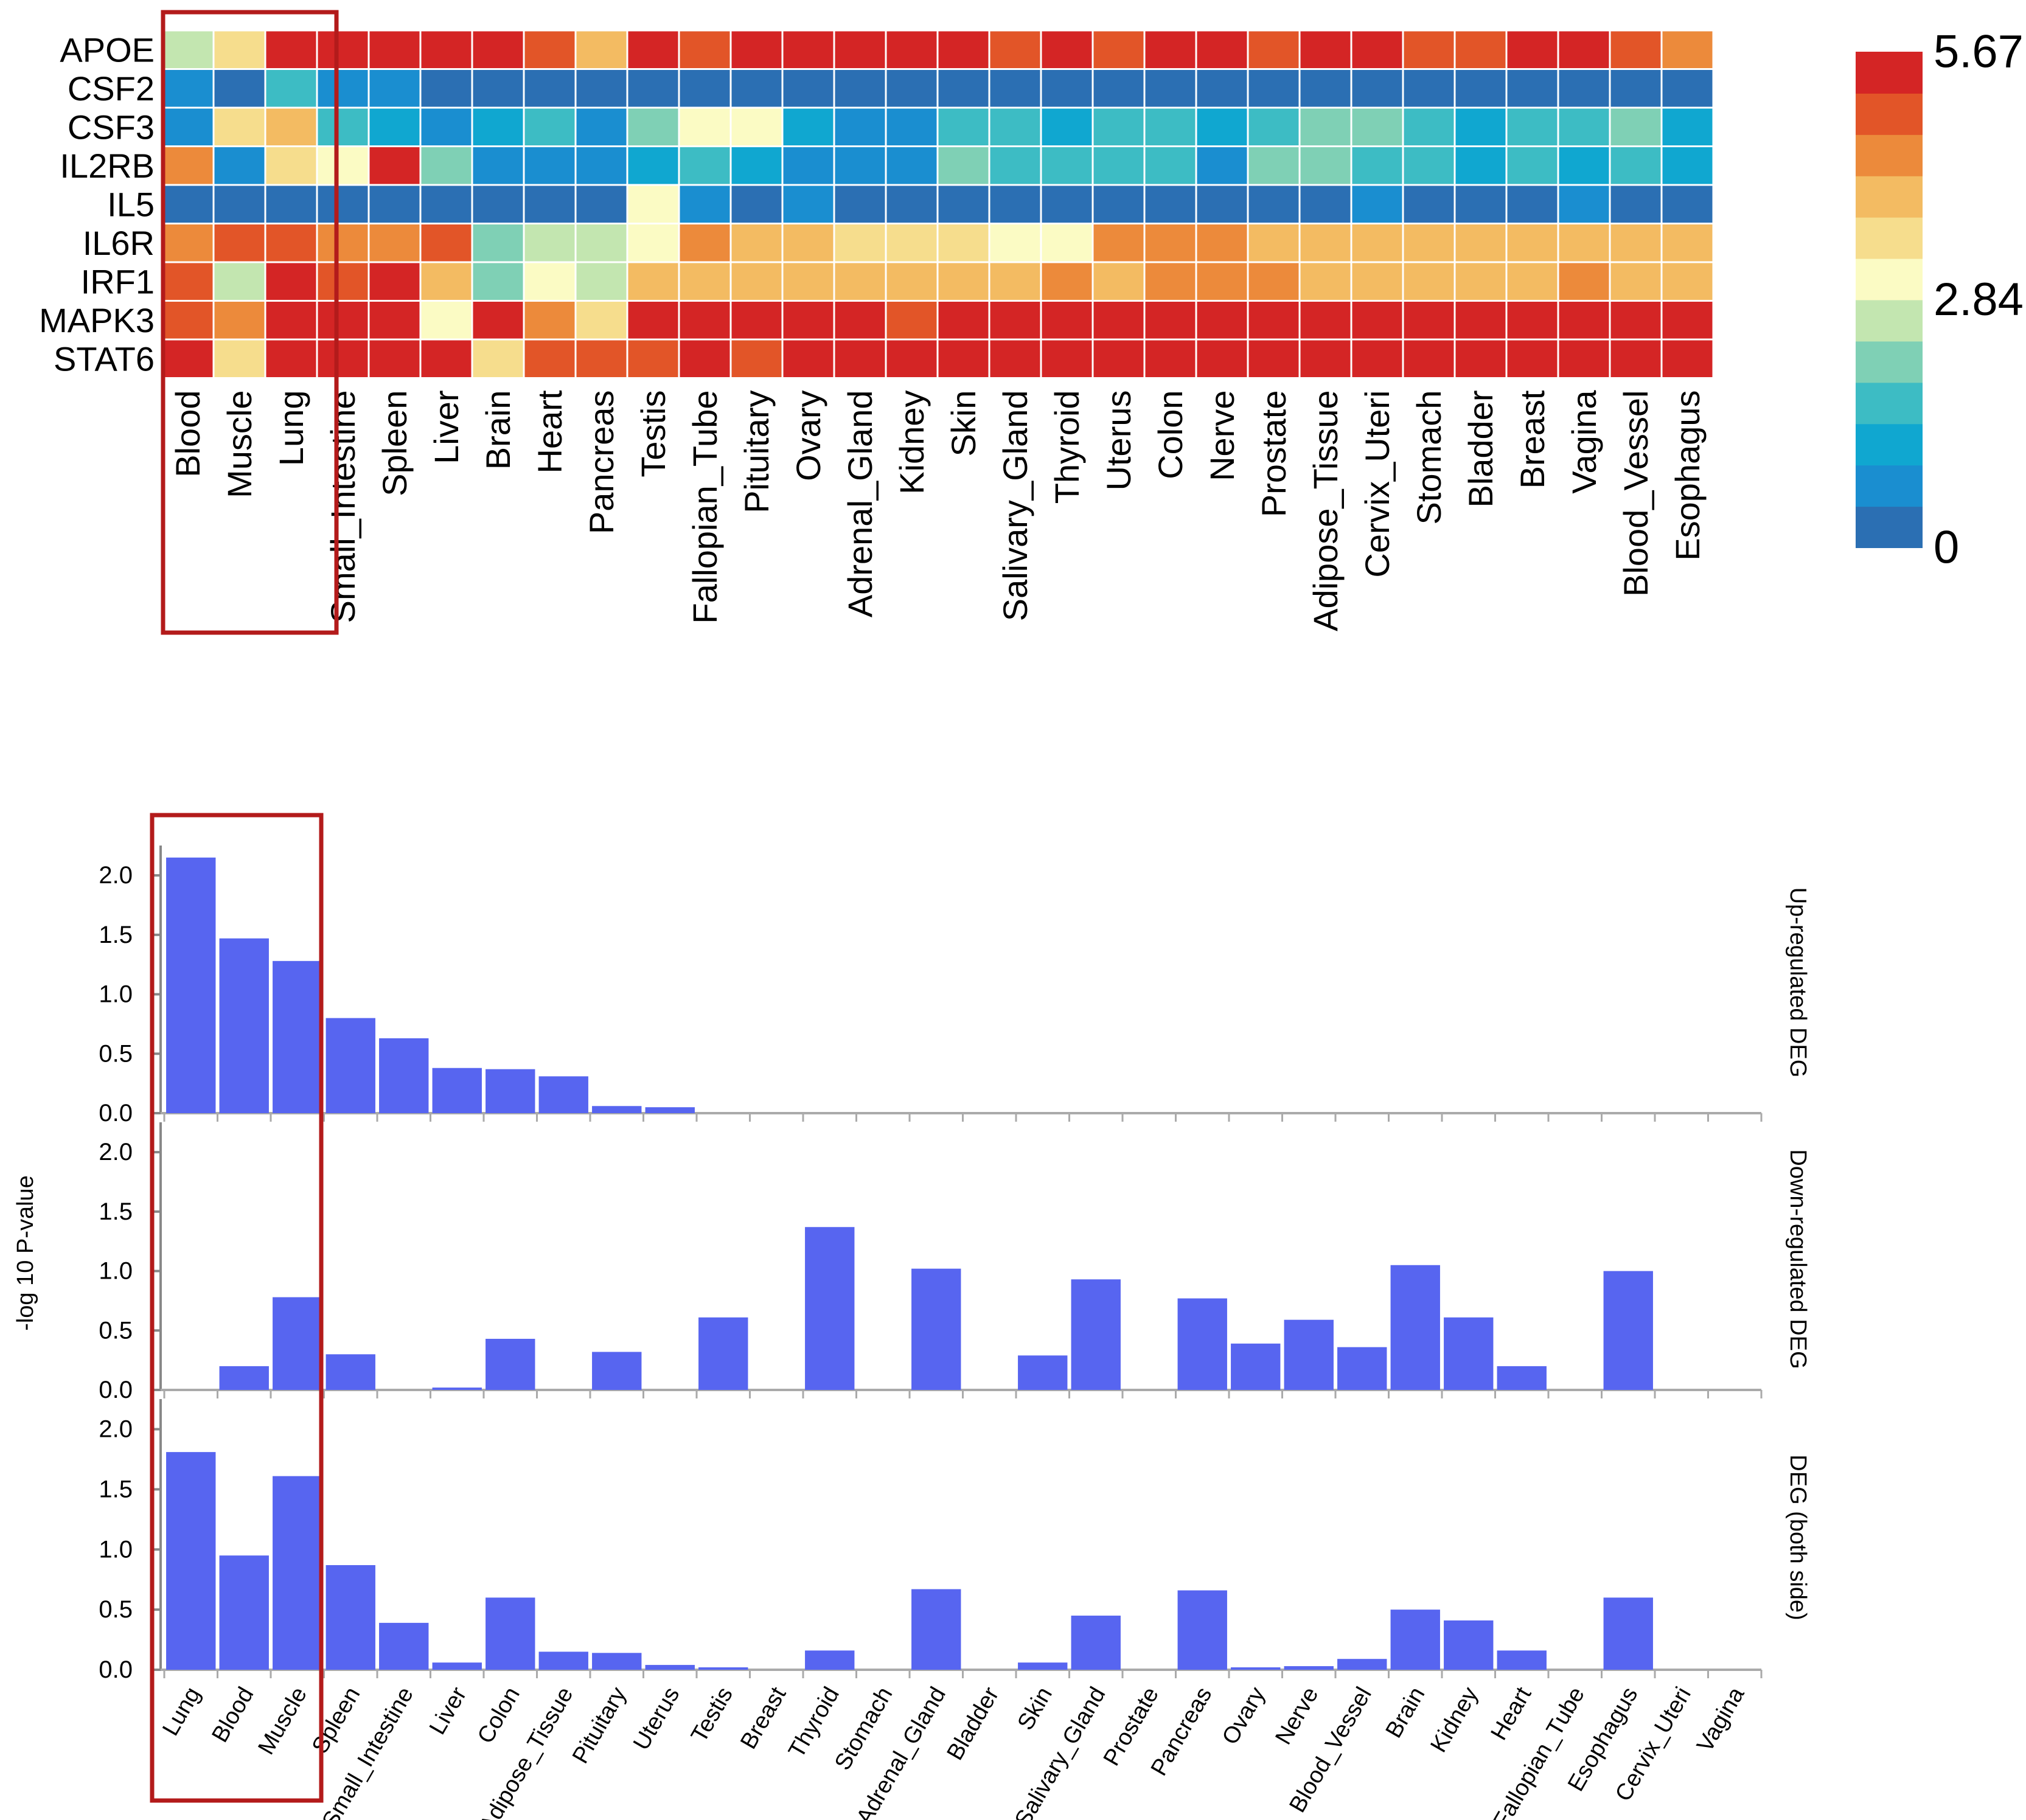  I want to click on heatmap-cell-stat6-small-intestine, so click(343, 358).